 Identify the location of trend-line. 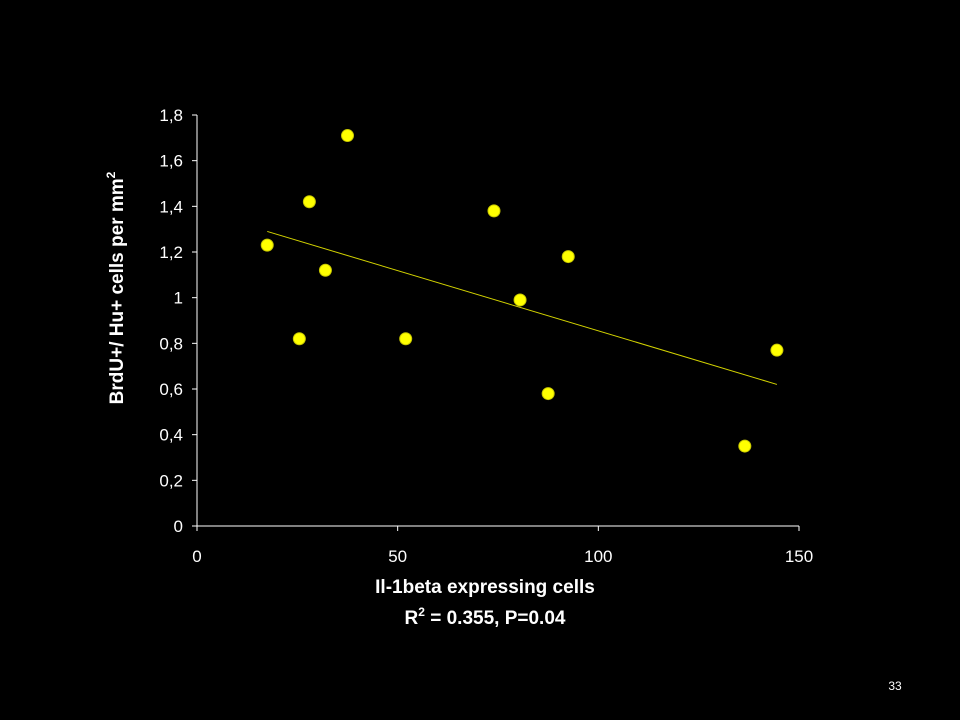
(522, 307).